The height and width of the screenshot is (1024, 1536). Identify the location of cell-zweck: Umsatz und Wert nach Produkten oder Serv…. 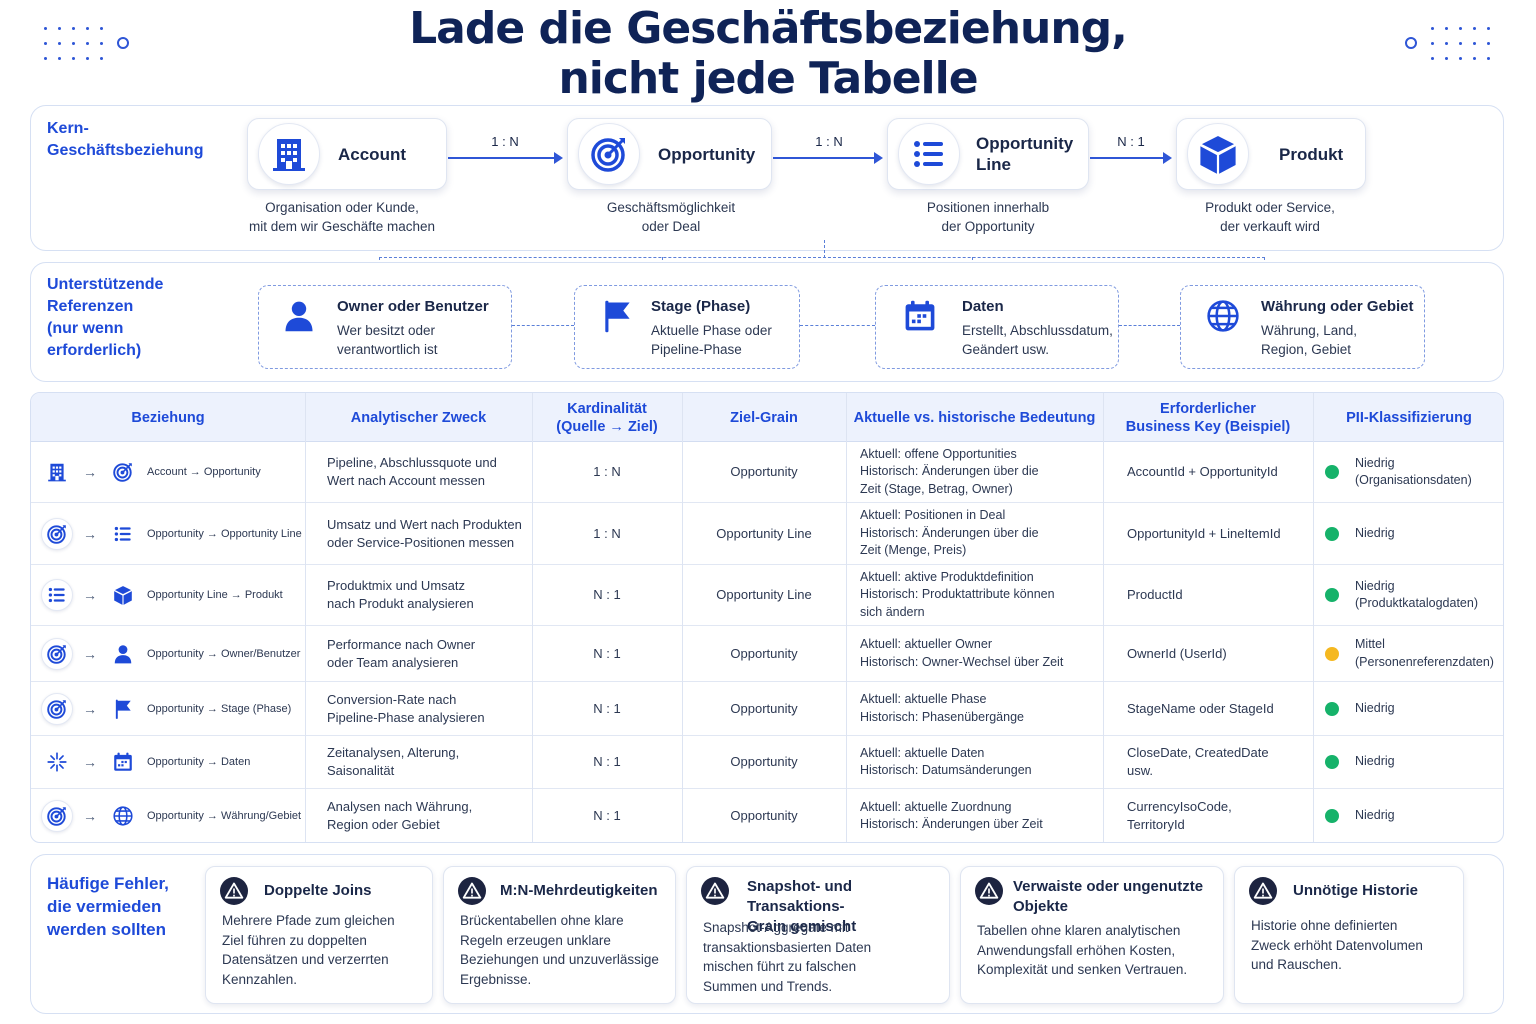
(424, 533).